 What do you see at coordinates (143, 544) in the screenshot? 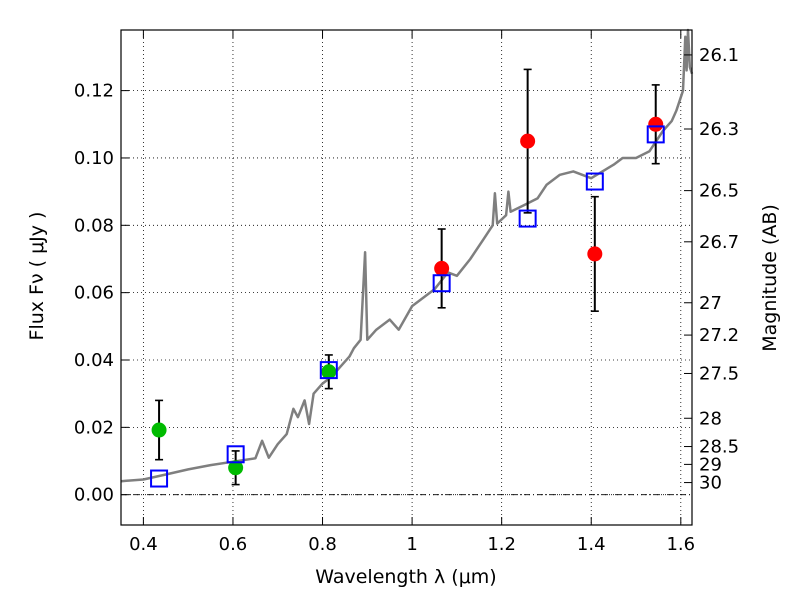
I see `x-tick-label: 0.4` at bounding box center [143, 544].